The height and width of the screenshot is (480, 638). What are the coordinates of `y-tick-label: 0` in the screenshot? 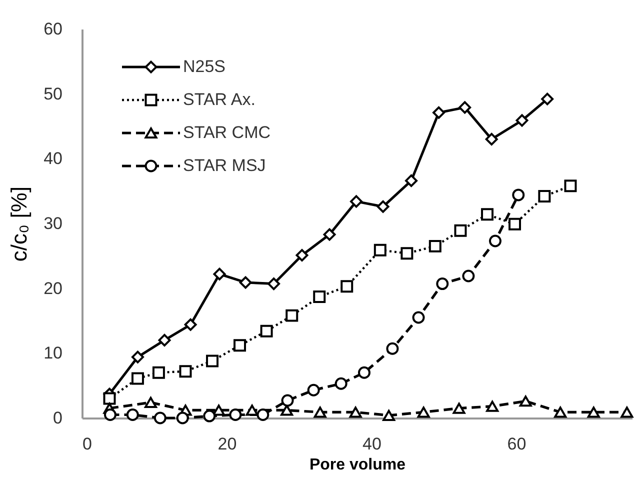 It's located at (57, 418).